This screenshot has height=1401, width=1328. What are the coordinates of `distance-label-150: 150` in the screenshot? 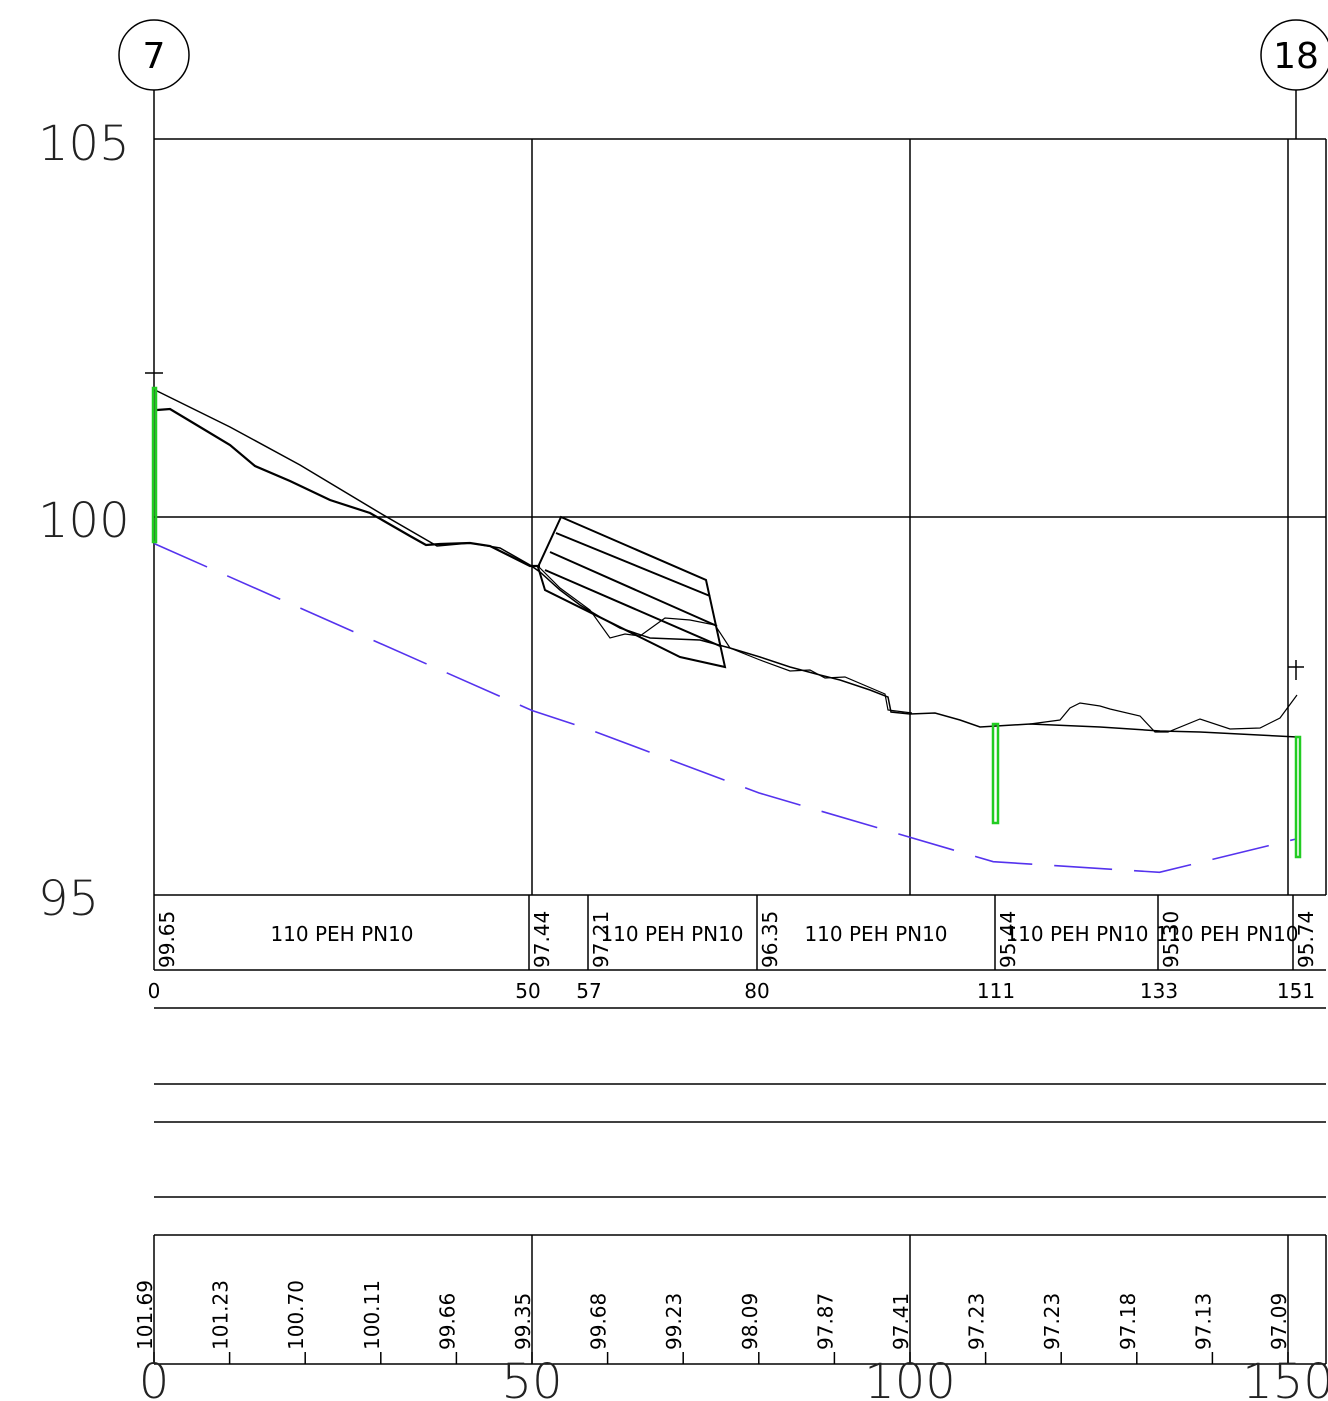 It's located at (1285, 1377).